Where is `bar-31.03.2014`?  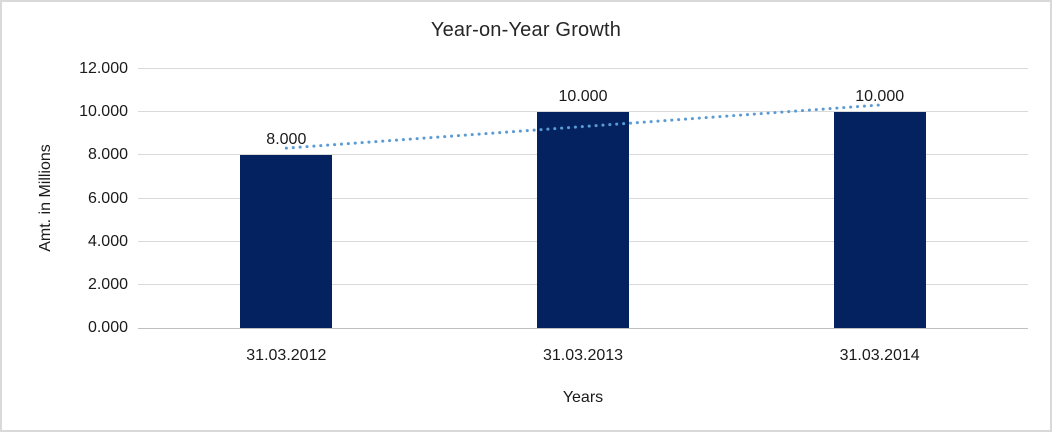
bar-31.03.2014 is located at coordinates (879, 220).